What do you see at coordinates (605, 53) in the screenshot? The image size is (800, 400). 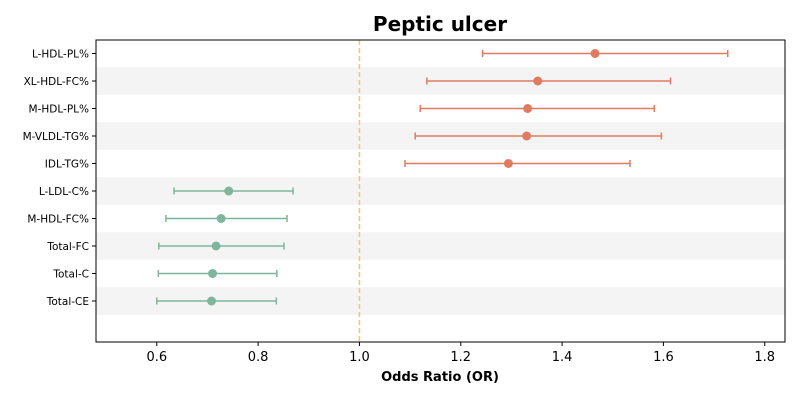 I see `point-L-HDL-PL%` at bounding box center [605, 53].